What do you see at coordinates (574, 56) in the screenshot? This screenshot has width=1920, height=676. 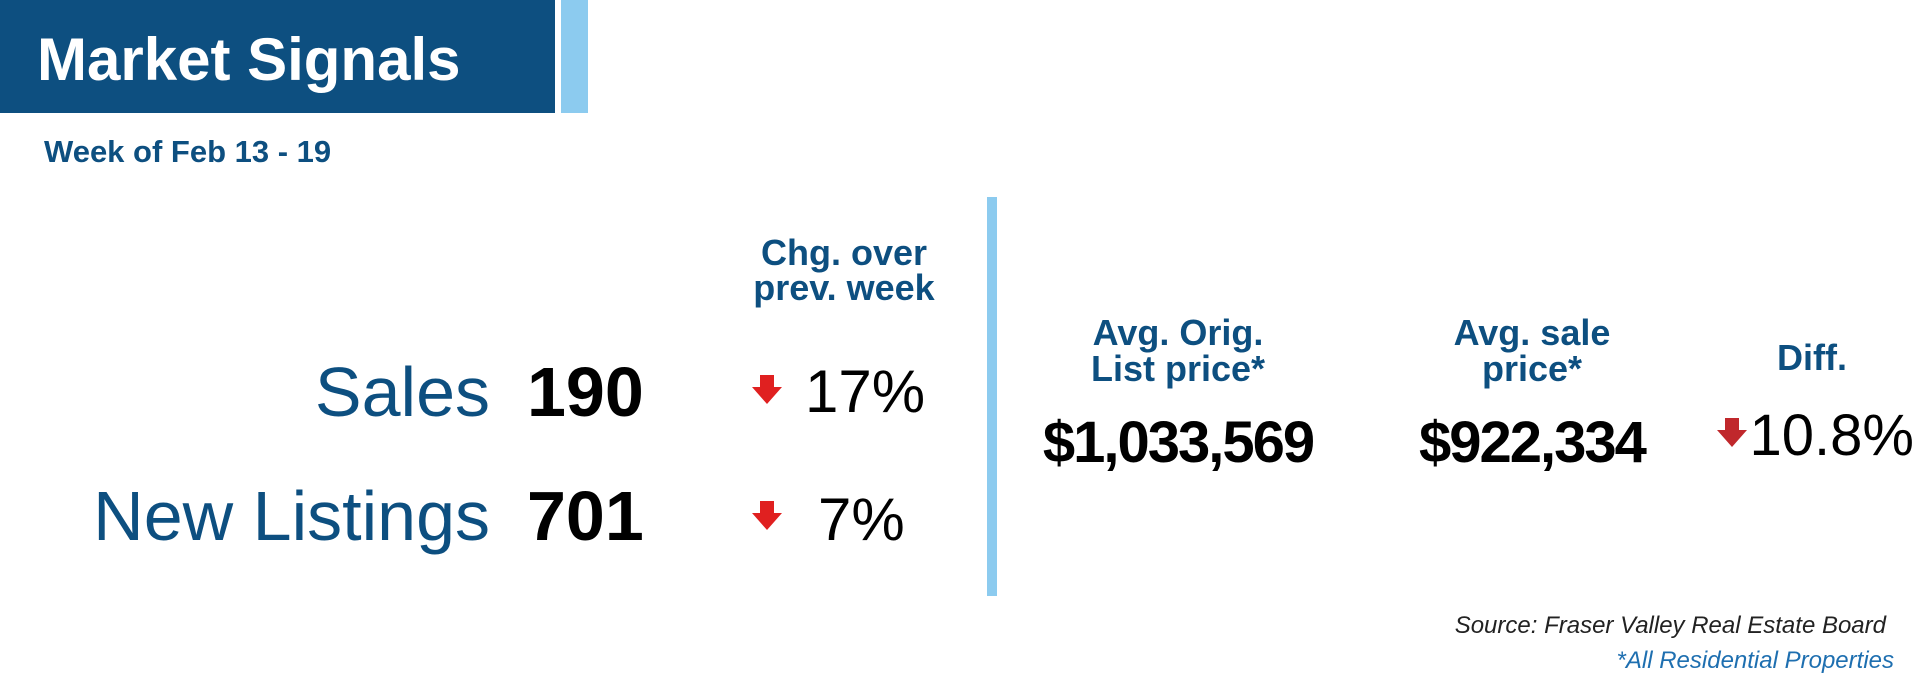 I see `title-accent` at bounding box center [574, 56].